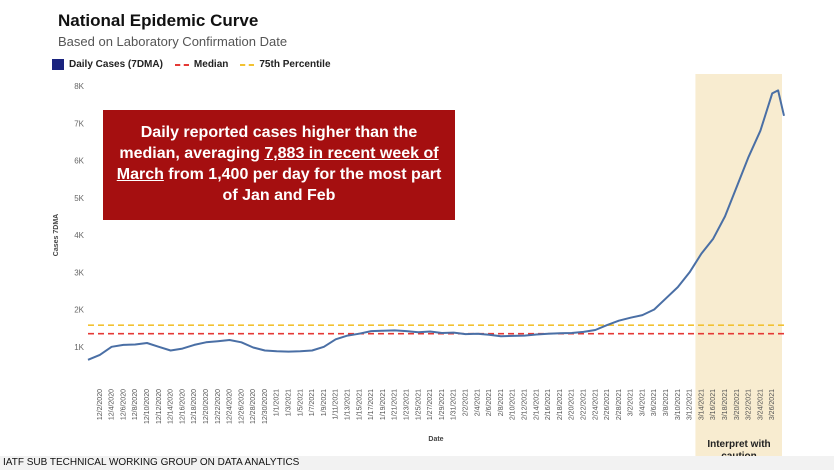  What do you see at coordinates (477, 402) in the screenshot?
I see `x-tick-label: 2/4/2021` at bounding box center [477, 402].